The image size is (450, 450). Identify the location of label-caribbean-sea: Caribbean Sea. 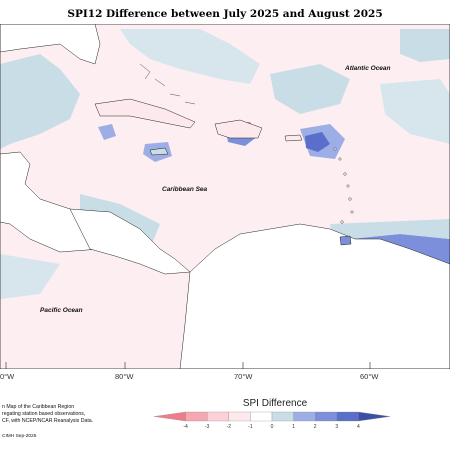
(185, 189).